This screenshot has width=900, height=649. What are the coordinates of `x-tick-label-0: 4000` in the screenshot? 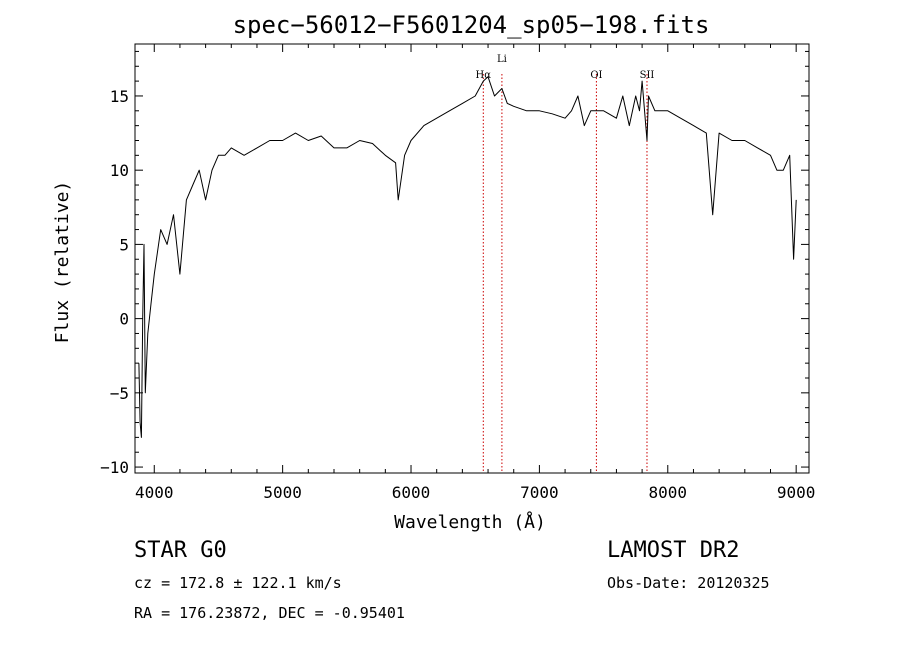 It's located at (154, 492).